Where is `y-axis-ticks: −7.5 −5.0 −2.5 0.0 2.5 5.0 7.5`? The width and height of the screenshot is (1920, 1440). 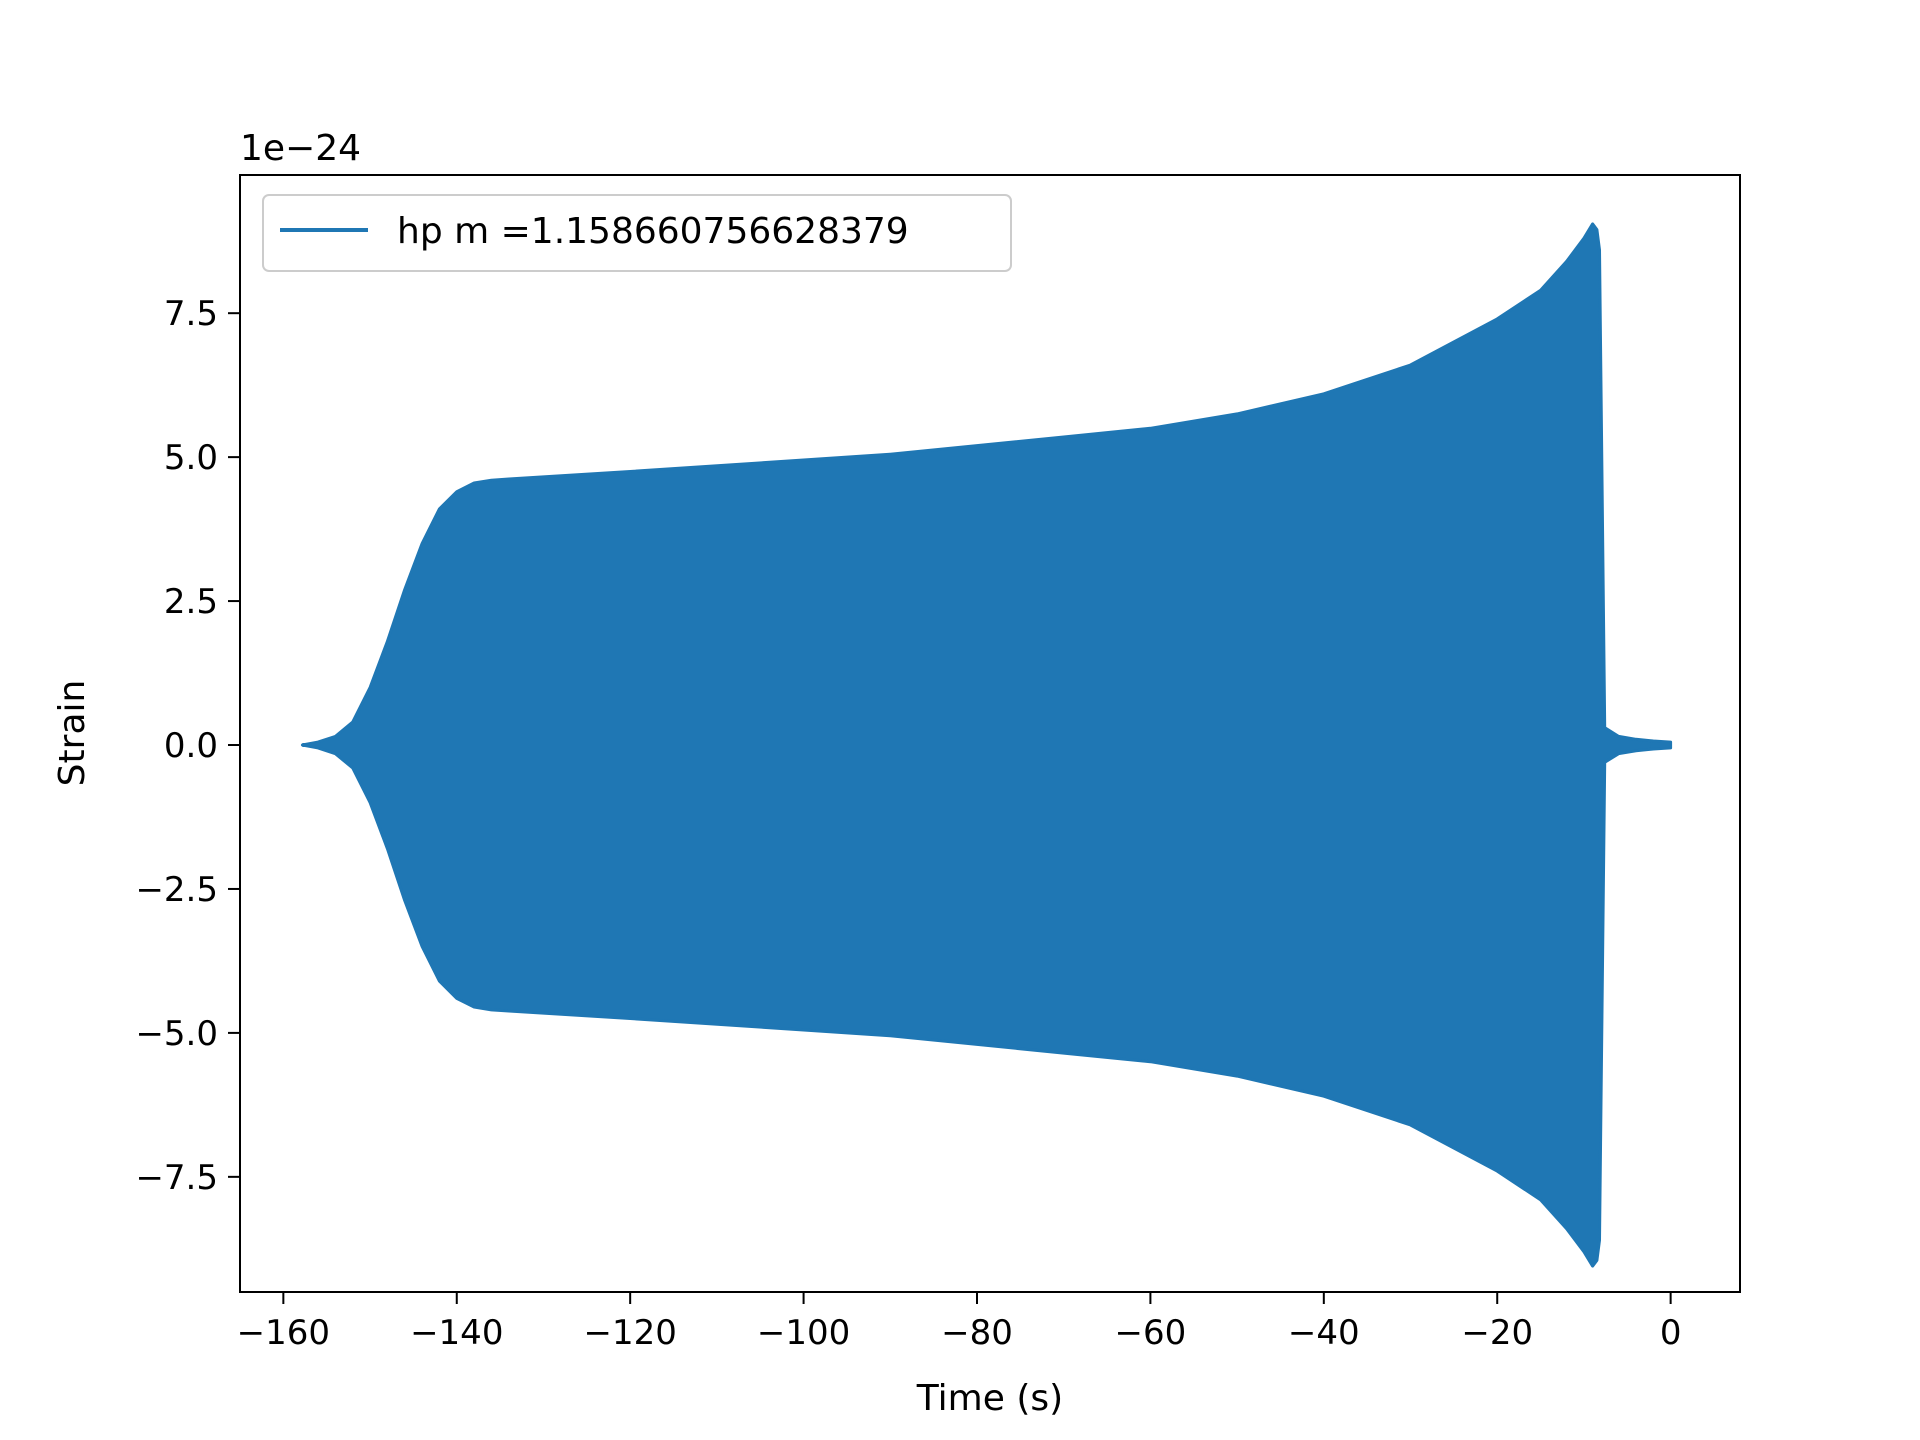
y-axis-ticks: −7.5 −5.0 −2.5 0.0 2.5 5.0 7.5 is located at coordinates (187, 746).